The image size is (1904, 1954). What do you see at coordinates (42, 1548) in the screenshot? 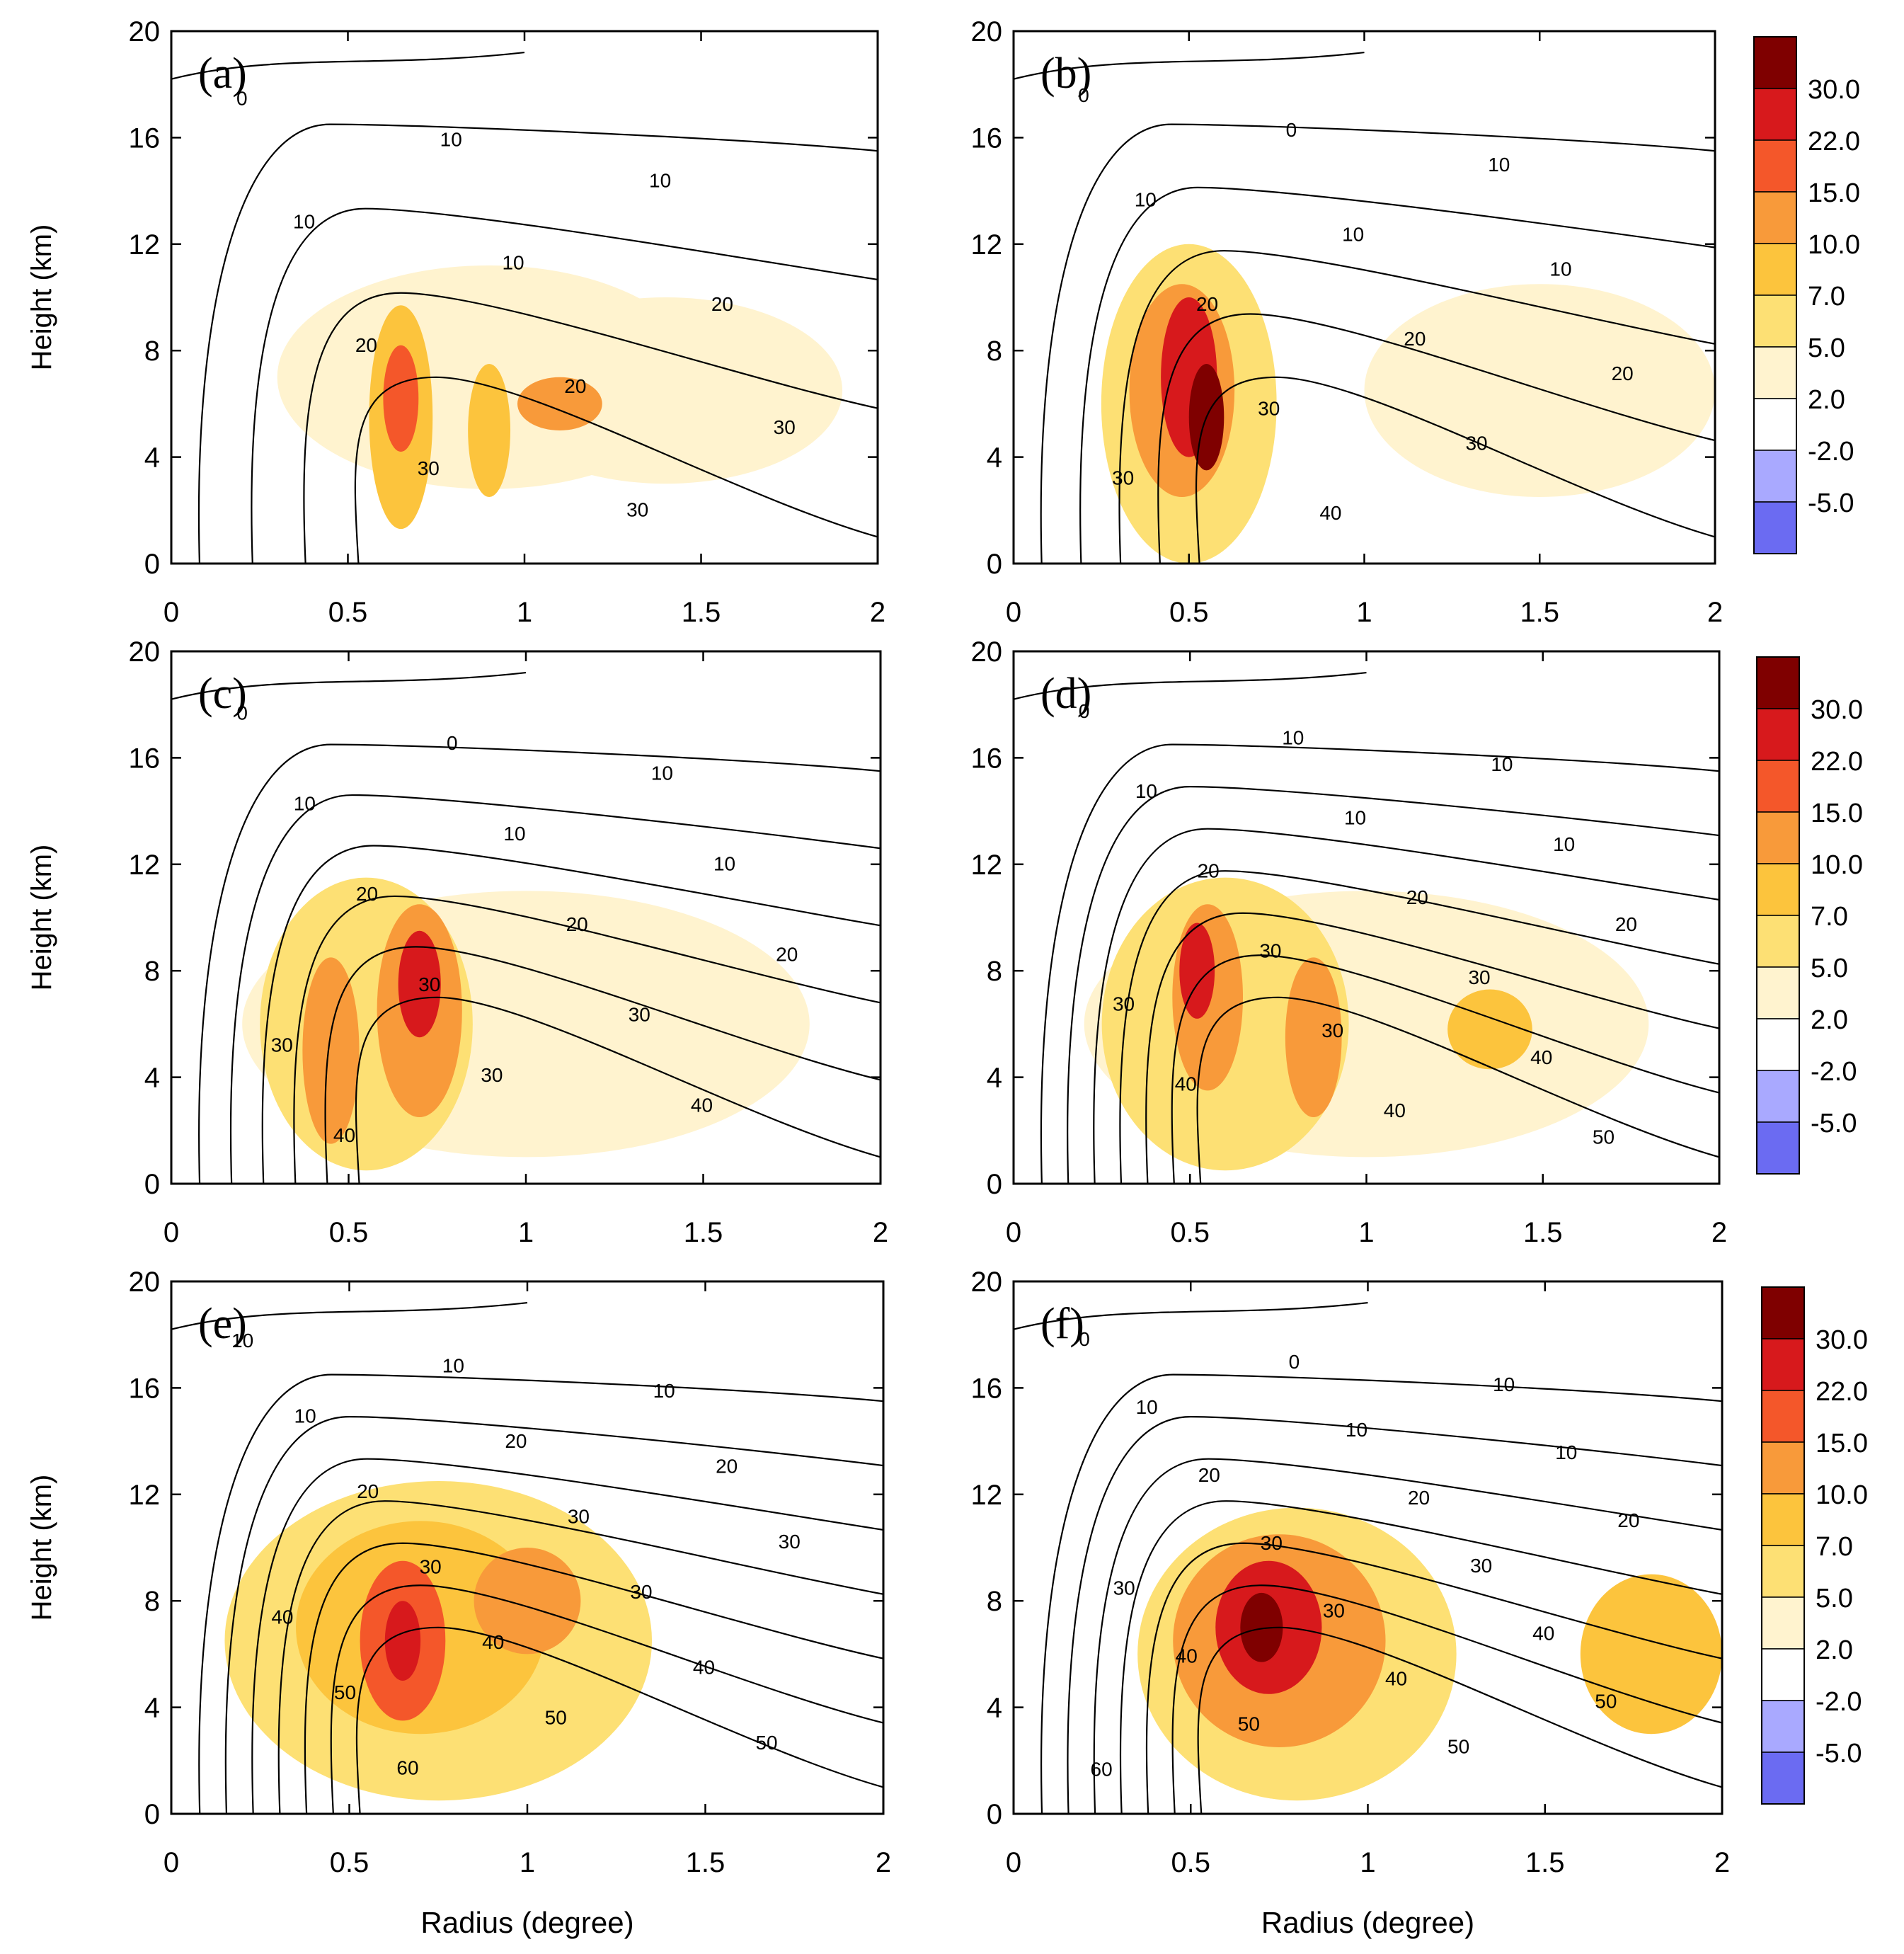
I see `y-axis-label: Height (km)` at bounding box center [42, 1548].